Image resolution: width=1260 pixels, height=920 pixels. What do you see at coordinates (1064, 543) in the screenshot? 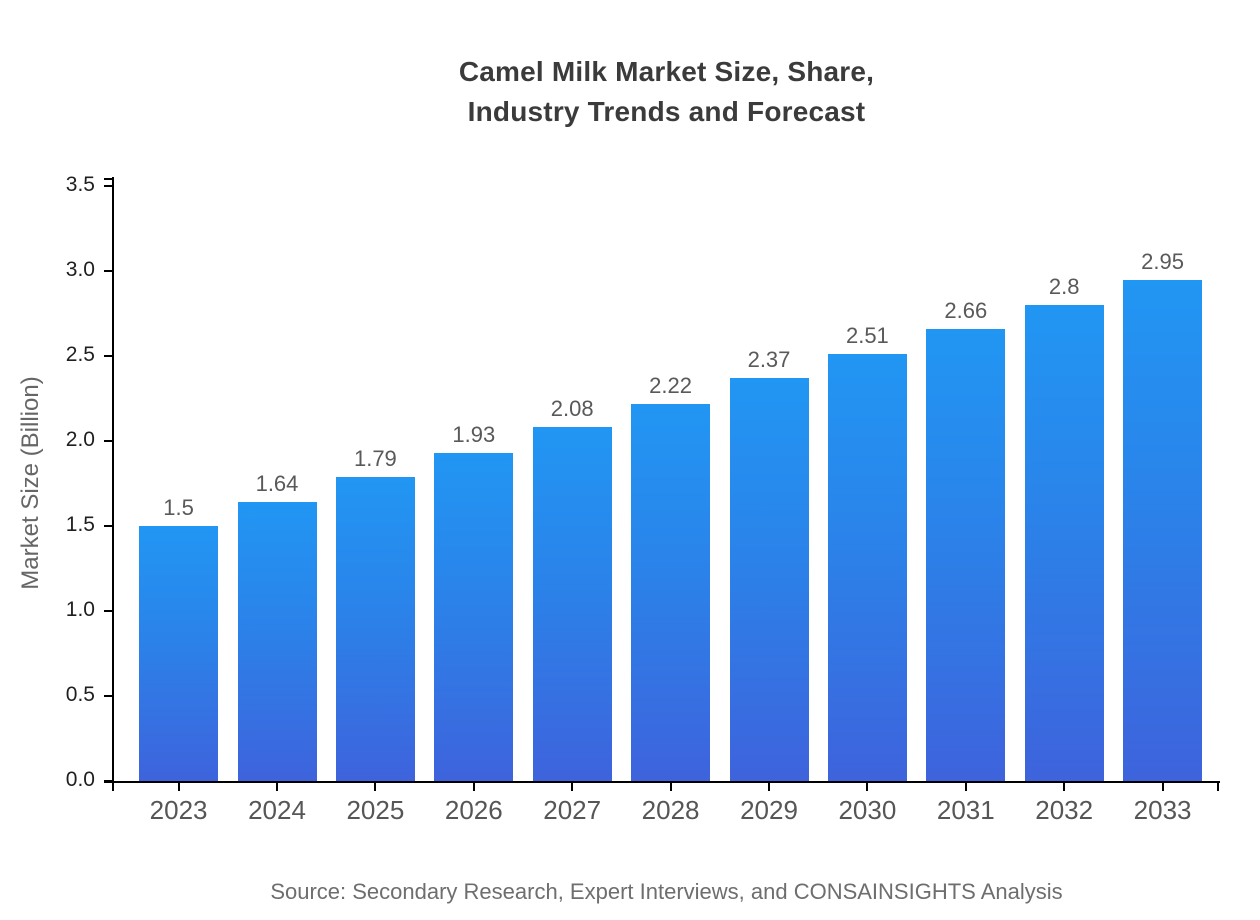
I see `bar-2032` at bounding box center [1064, 543].